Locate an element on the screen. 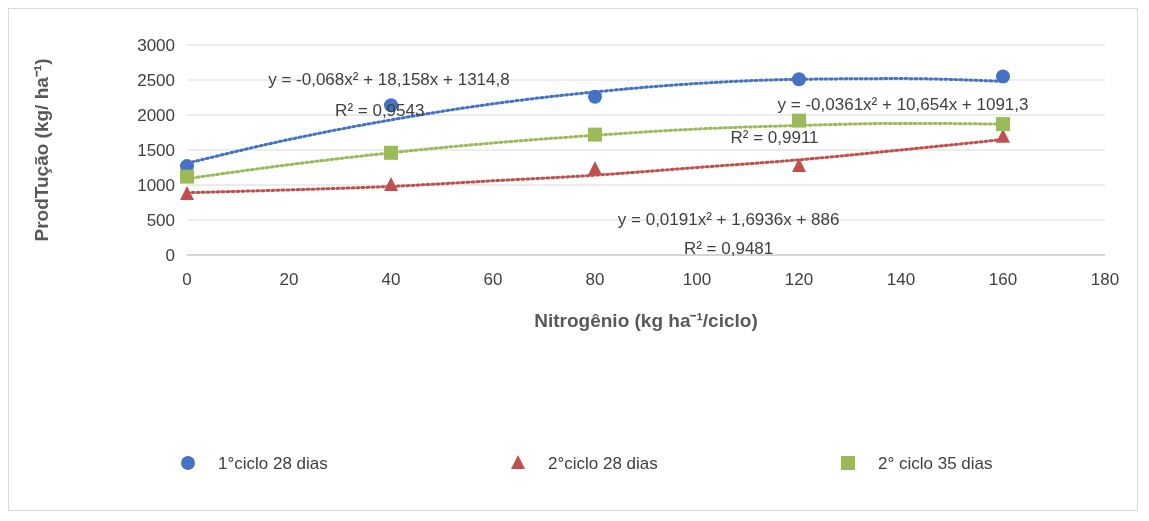 This screenshot has height=521, width=1149. x-axis-title: Nitrogênio (kg ha⁻¹/ciclo) is located at coordinates (646, 320).